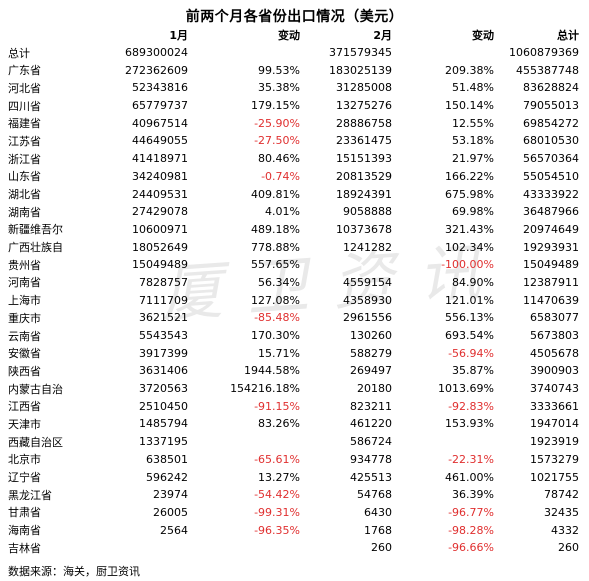 The height and width of the screenshot is (581, 589). I want to click on feb-value: 934778, so click(371, 459).